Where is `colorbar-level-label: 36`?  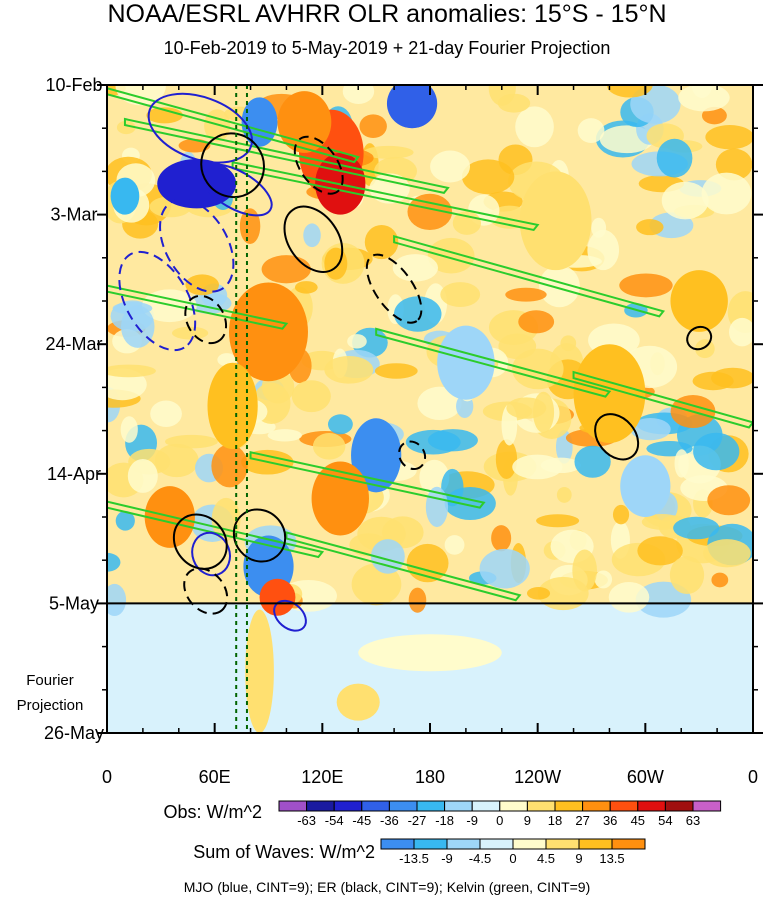 colorbar-level-label: 36 is located at coordinates (610, 820).